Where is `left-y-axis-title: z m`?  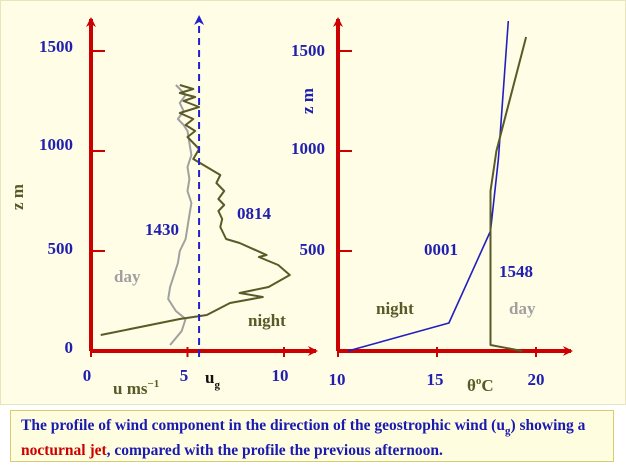 left-y-axis-title: z m is located at coordinates (17, 197).